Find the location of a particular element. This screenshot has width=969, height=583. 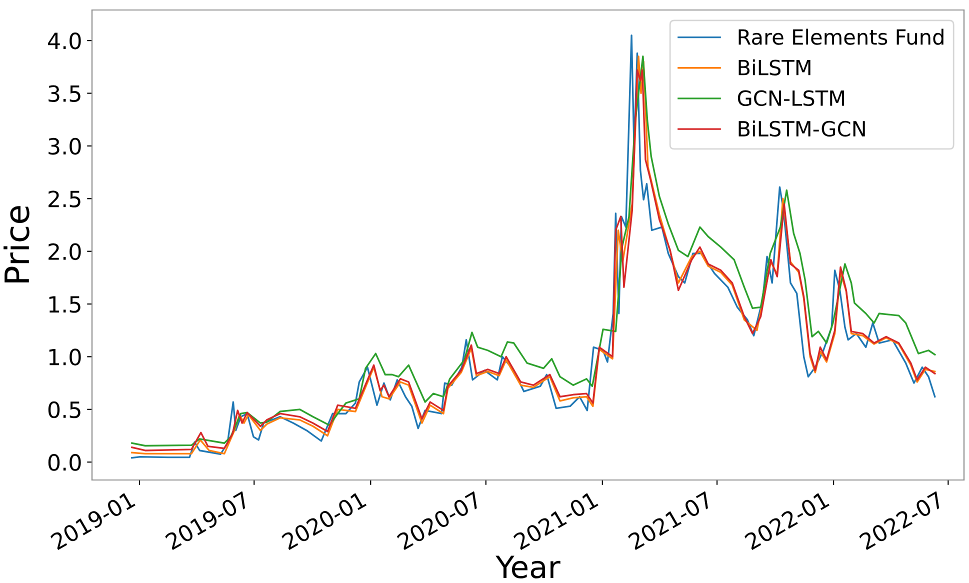

y-tick-label: 0.0 is located at coordinates (64, 462).